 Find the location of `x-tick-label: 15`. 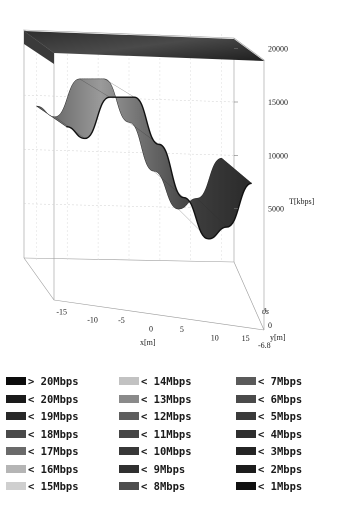

x-tick-label: 15 is located at coordinates (246, 338).